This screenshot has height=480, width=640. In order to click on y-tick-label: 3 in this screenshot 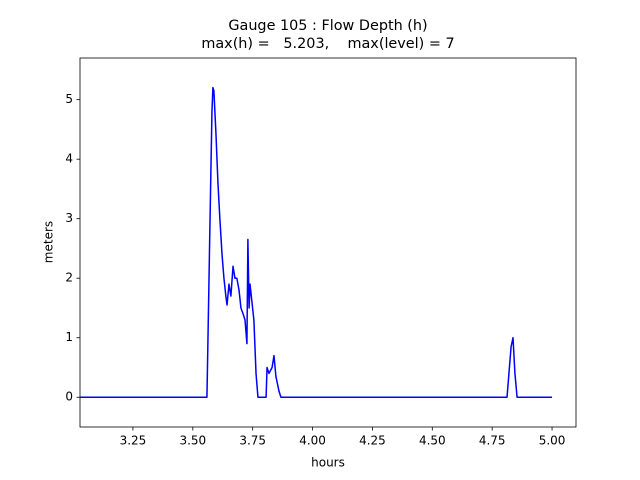, I will do `click(69, 218)`.